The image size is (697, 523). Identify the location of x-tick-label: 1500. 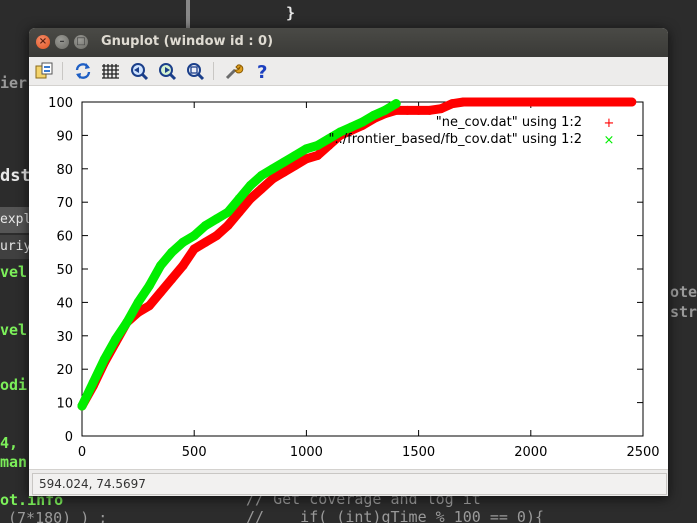
(418, 452).